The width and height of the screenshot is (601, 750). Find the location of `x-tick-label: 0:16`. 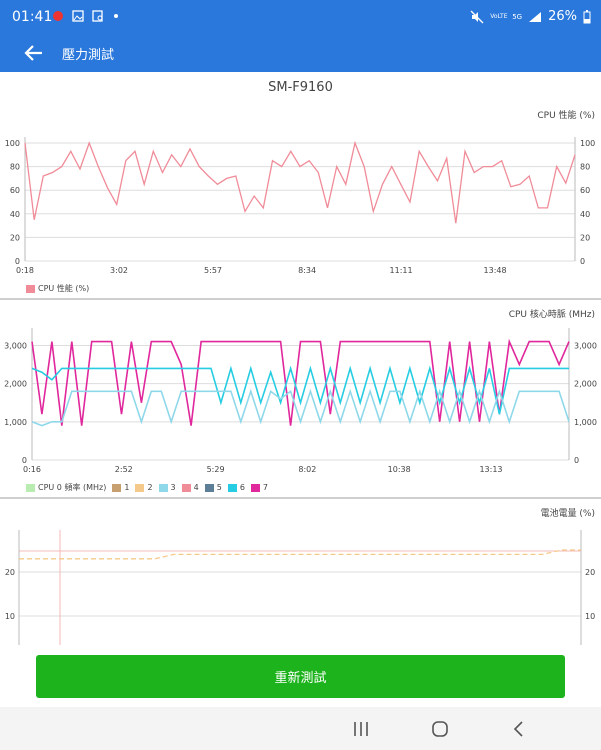

x-tick-label: 0:16 is located at coordinates (32, 469).